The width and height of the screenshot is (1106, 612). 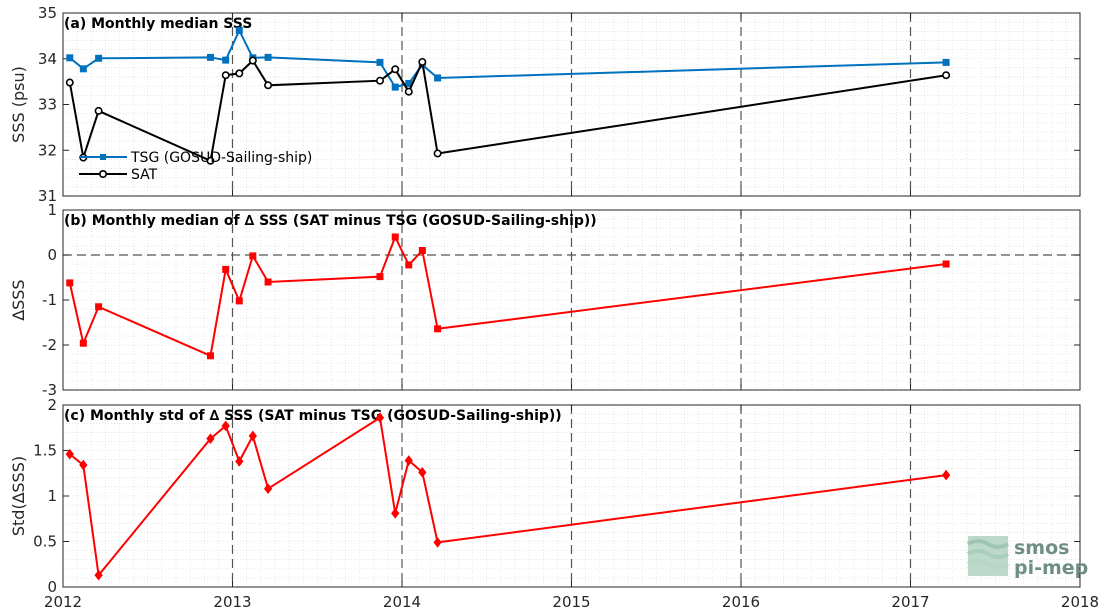 I want to click on logo-text-smos: smos, so click(x=1041, y=548).